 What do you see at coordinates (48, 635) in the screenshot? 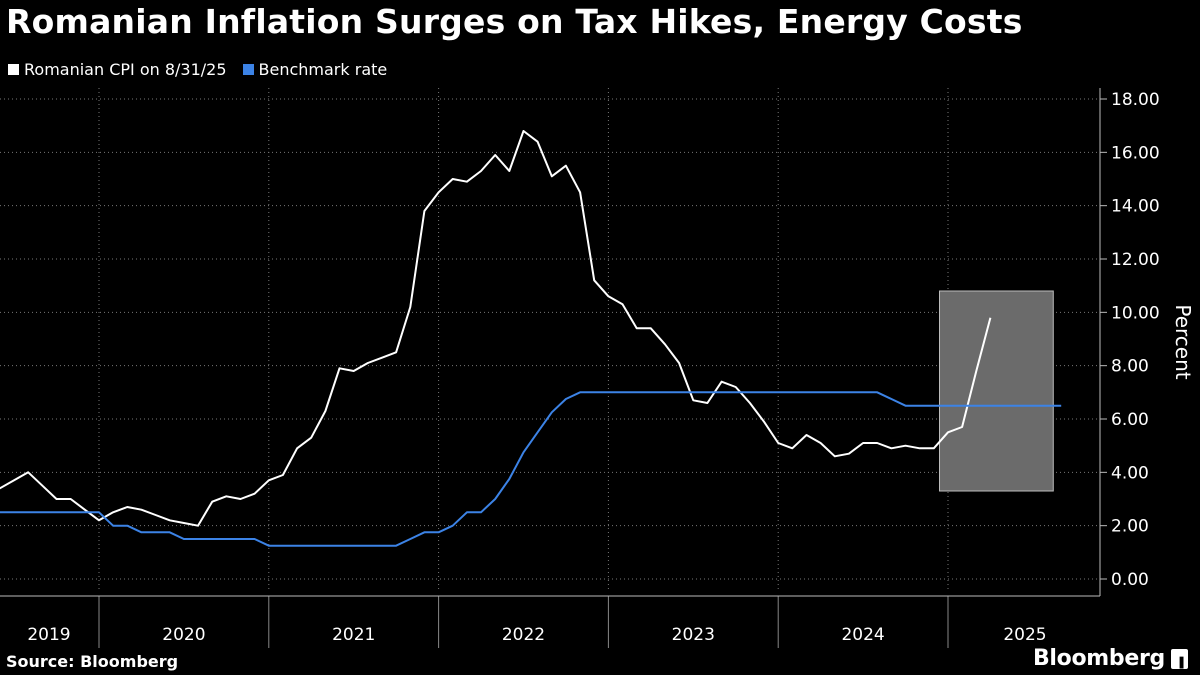
I see `x-tick-label-2019: 2019` at bounding box center [48, 635].